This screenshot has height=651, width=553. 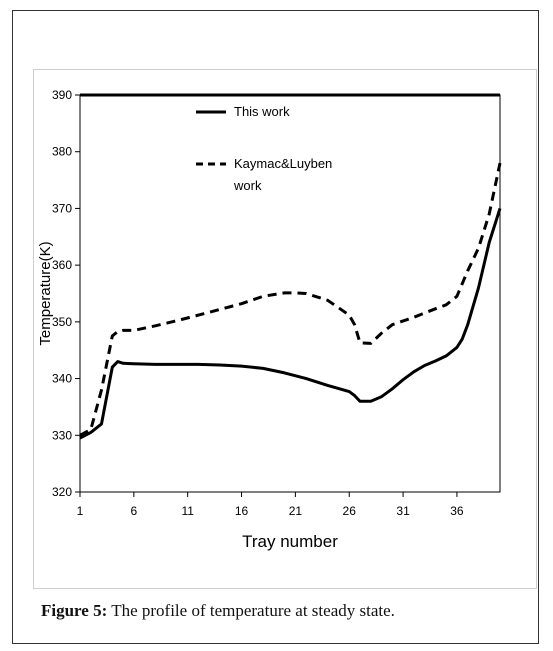 I want to click on legend-label-line: This work, so click(x=262, y=111).